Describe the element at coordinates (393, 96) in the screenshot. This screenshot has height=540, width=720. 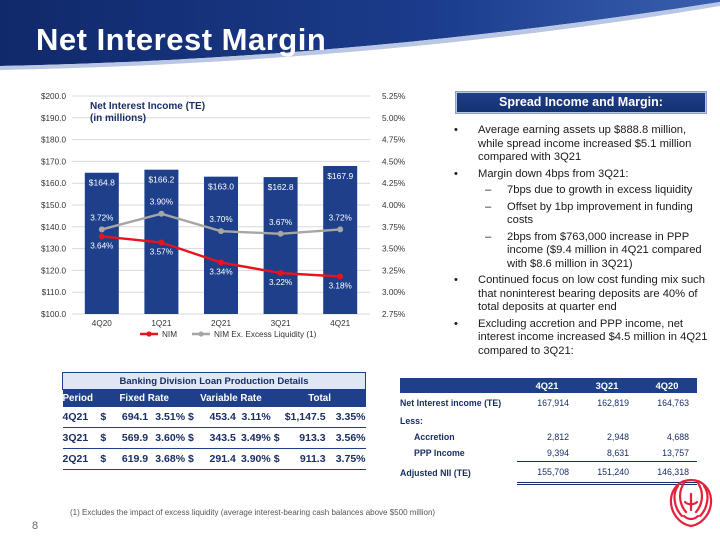
I see `y-tick-right: 5.25%` at that location.